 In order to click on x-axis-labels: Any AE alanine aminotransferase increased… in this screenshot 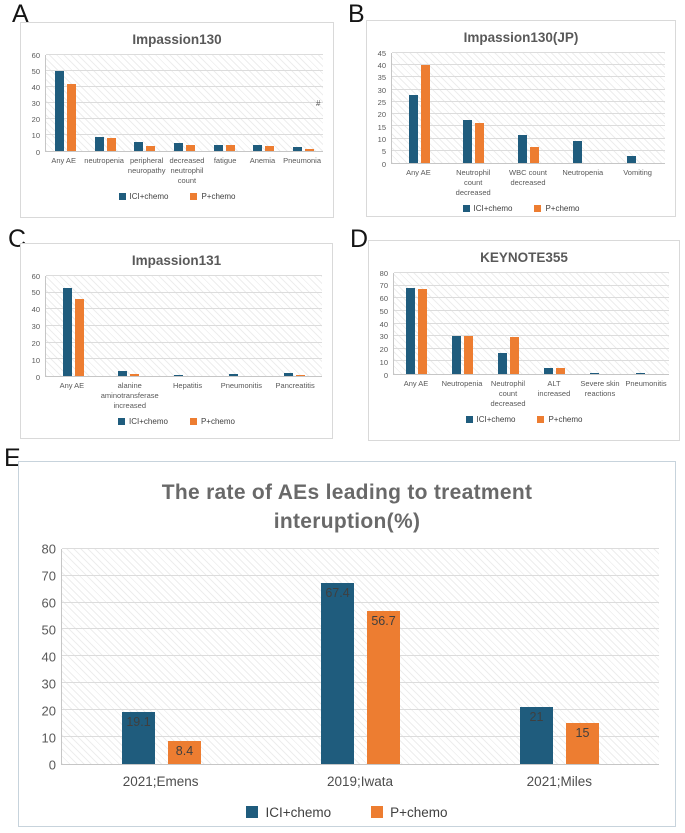, I will do `click(183, 395)`.